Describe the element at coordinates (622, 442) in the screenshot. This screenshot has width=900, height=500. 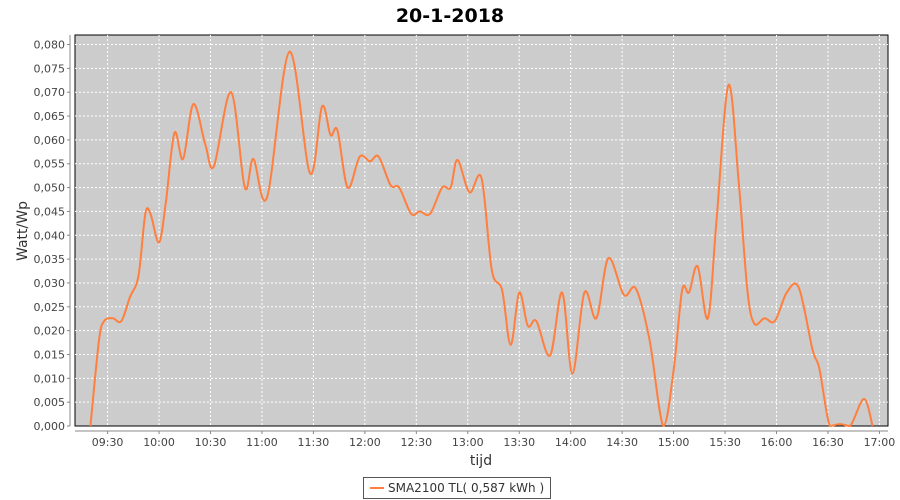
I see `x-tick-label: 14:30` at that location.